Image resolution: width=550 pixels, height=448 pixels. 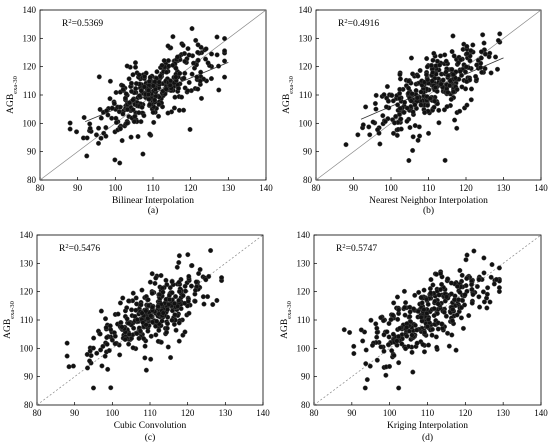 What do you see at coordinates (88, 24) in the screenshot?
I see `r2-value: =0.5369` at bounding box center [88, 24].